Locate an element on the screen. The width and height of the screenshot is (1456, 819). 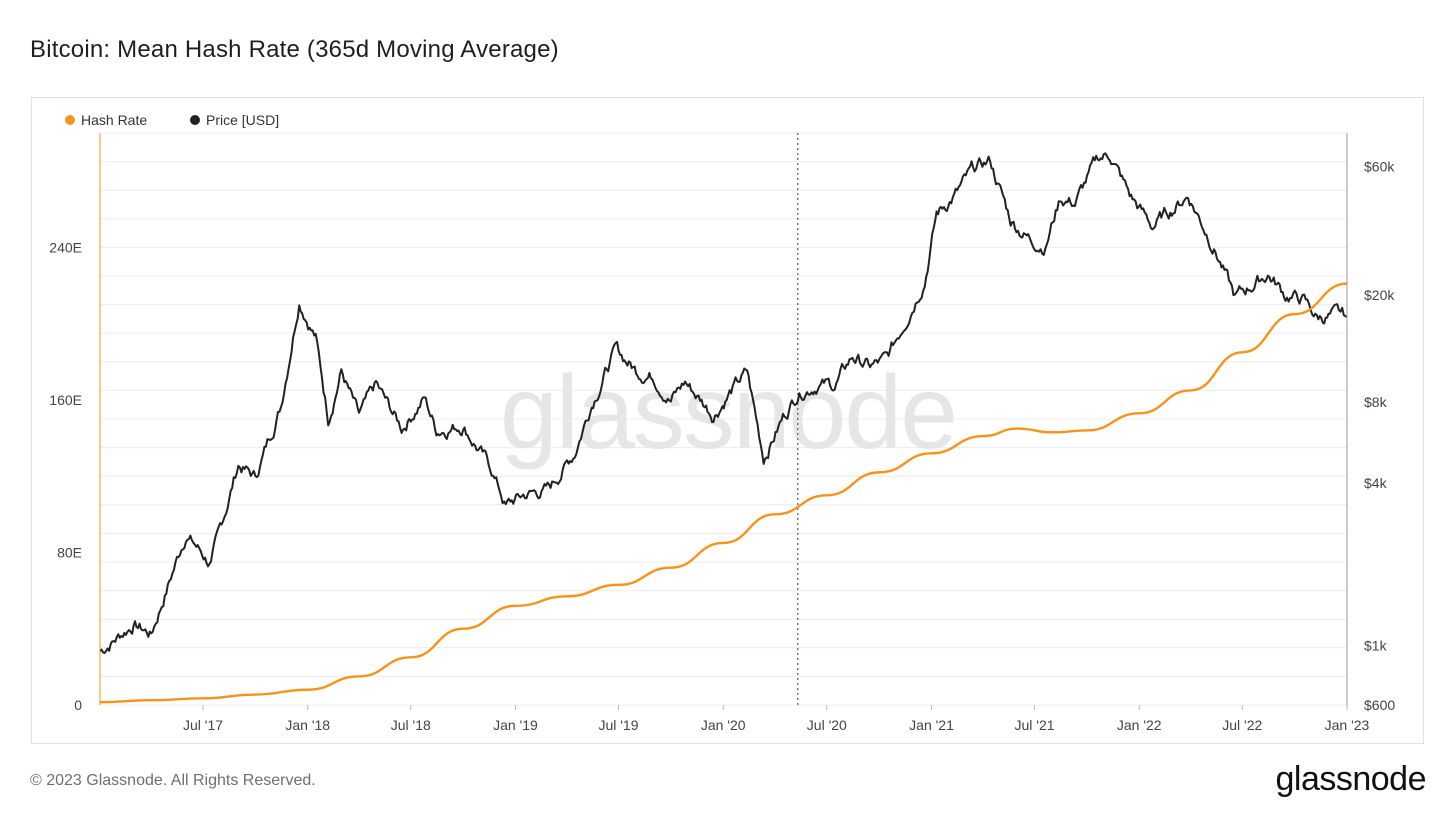
x-tick-label: Jul '21 is located at coordinates (1035, 725).